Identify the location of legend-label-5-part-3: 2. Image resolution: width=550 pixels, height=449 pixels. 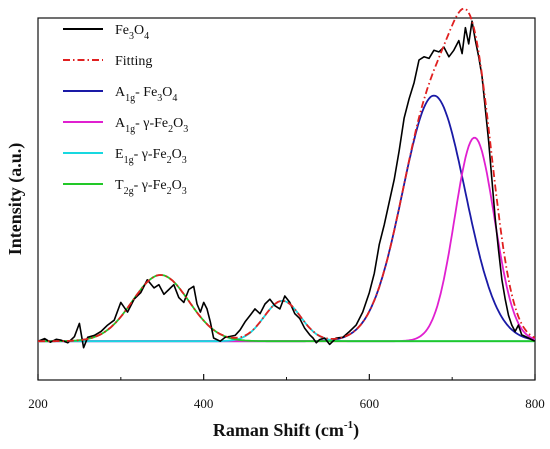
(169, 191).